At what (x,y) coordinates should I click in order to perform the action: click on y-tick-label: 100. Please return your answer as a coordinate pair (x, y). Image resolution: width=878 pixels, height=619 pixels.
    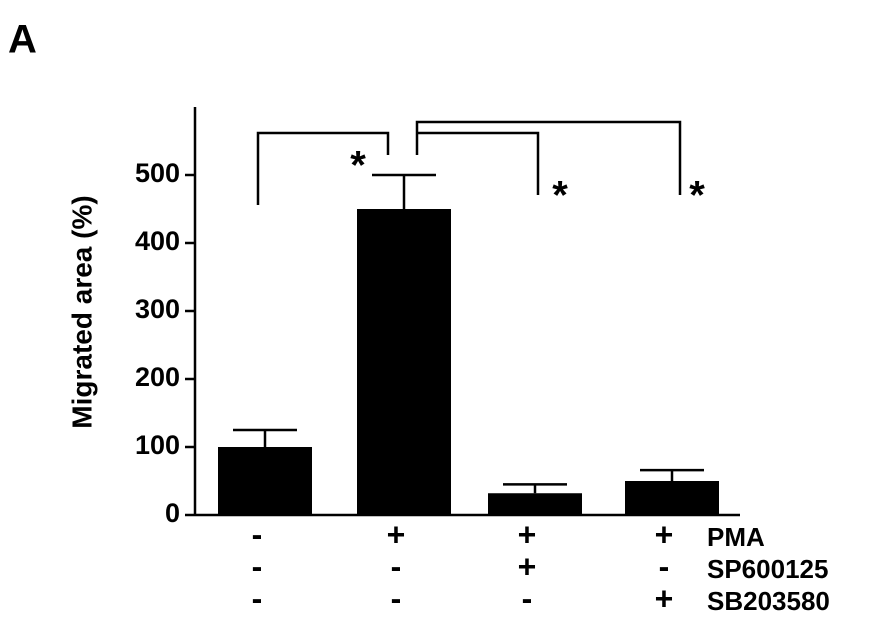
    Looking at the image, I should click on (157, 445).